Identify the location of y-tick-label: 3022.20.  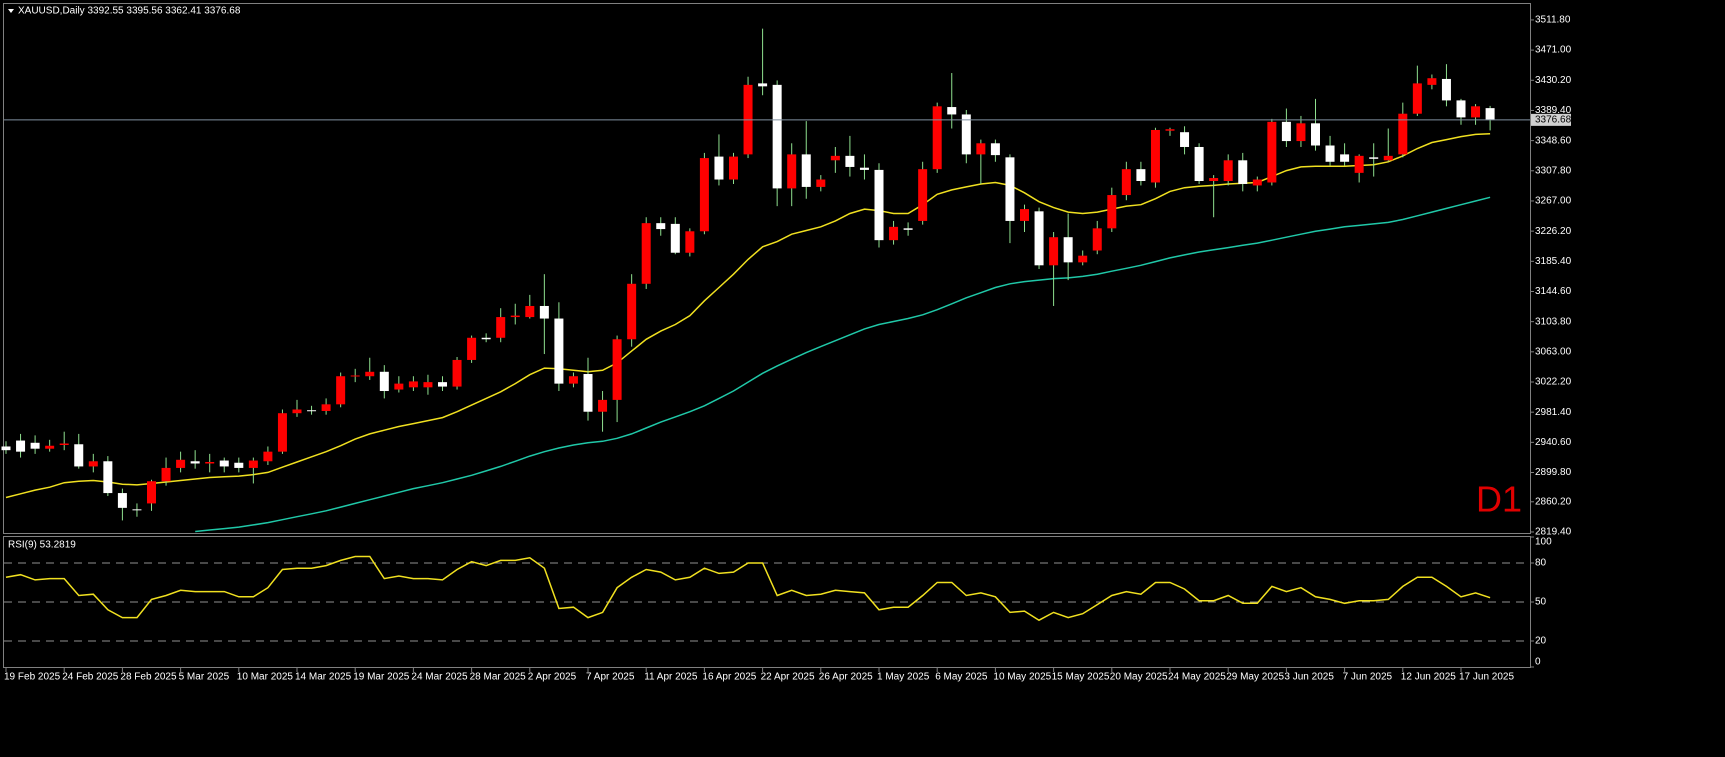
(1553, 382).